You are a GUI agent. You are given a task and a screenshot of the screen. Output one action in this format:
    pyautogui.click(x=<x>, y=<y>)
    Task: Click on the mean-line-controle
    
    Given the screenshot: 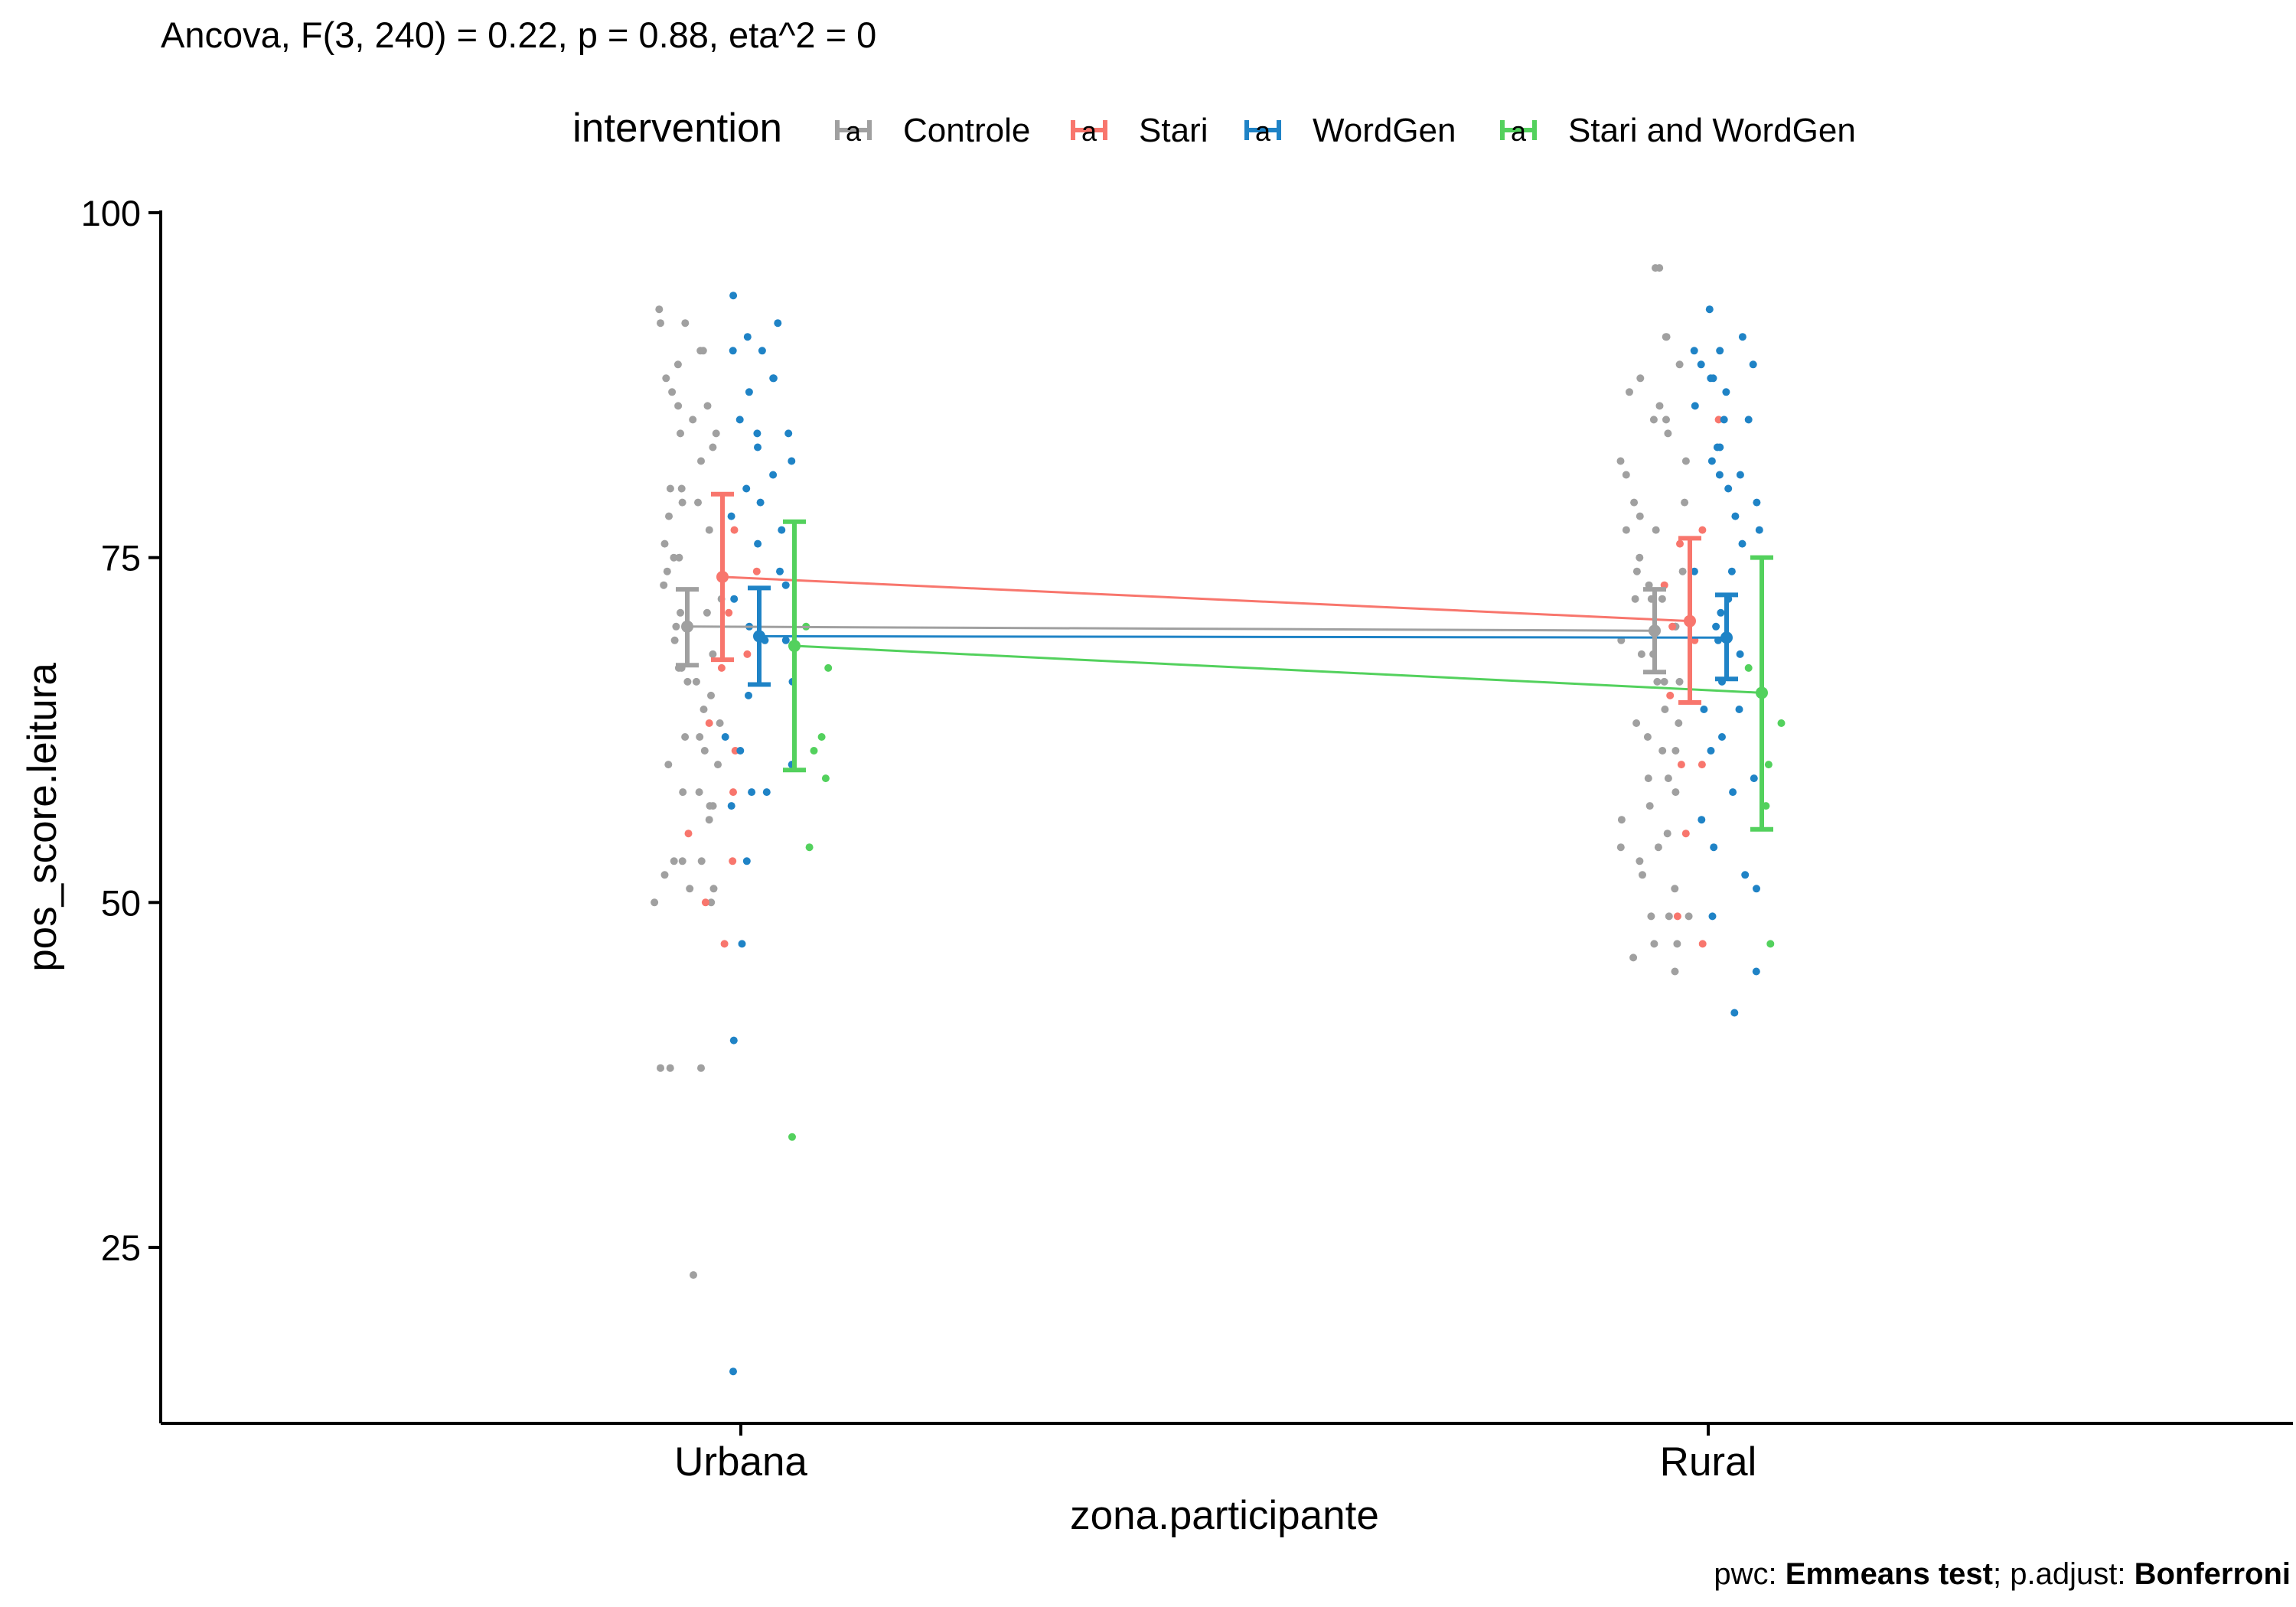 What is the action you would take?
    pyautogui.click(x=1171, y=628)
    